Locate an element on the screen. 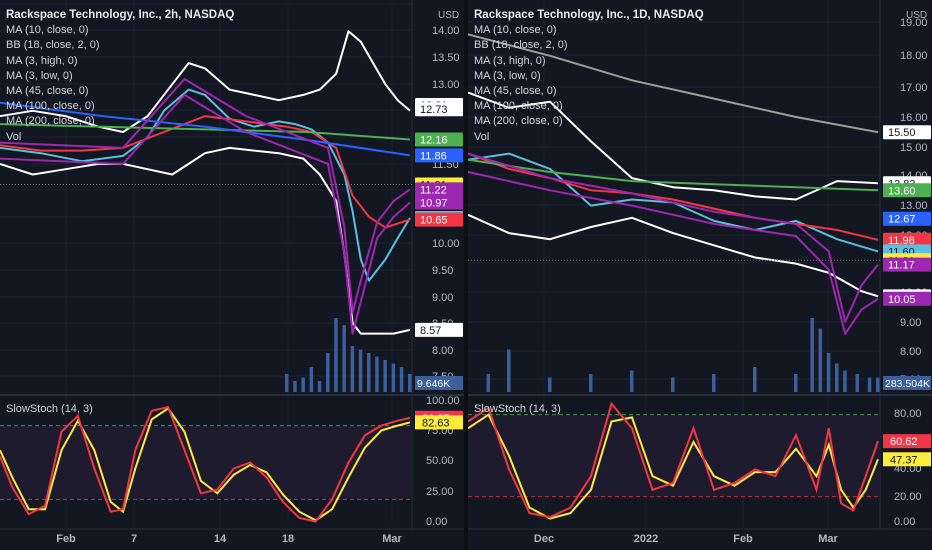 This screenshot has height=550, width=932. stoch-tag-label: 60.62 is located at coordinates (904, 442).